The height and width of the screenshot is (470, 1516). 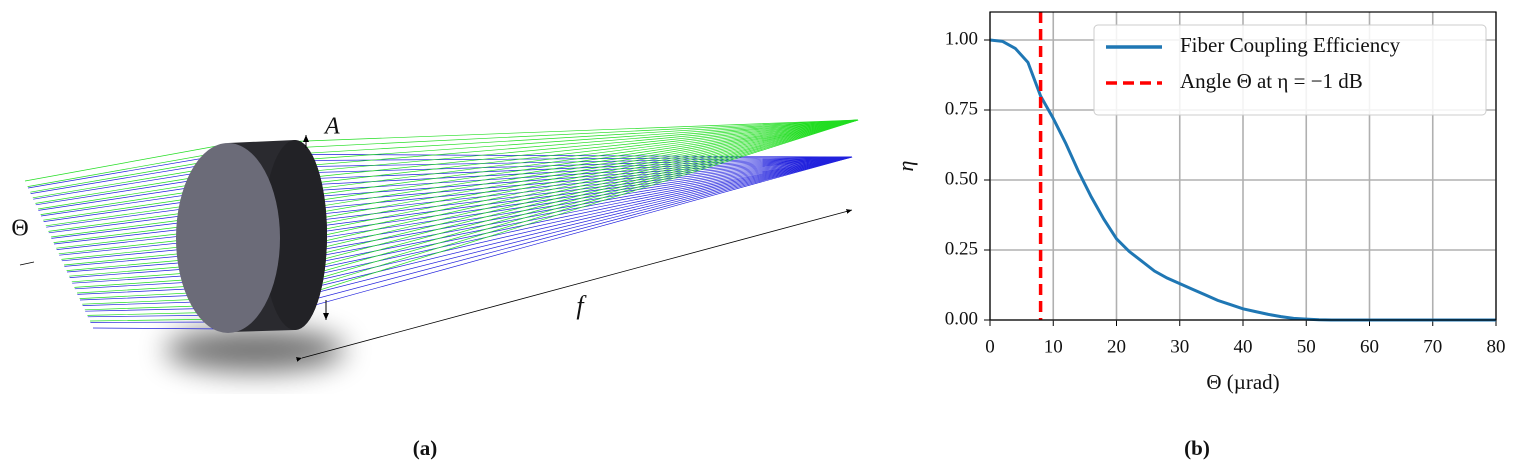 What do you see at coordinates (1432, 346) in the screenshot?
I see `x-tick-label: 70` at bounding box center [1432, 346].